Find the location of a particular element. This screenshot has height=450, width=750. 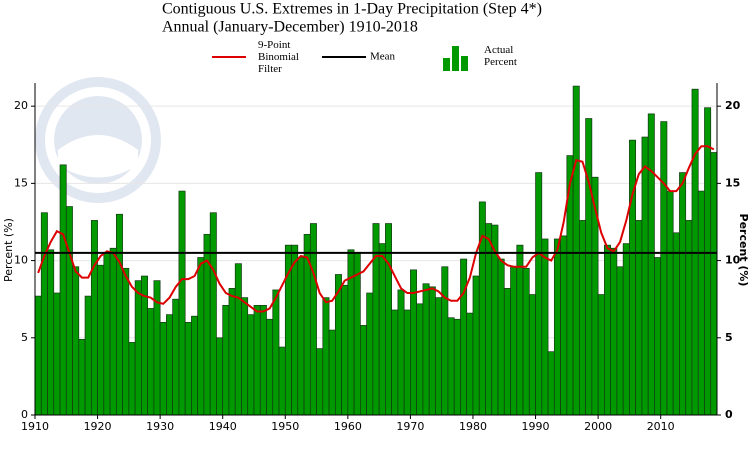

y2-tick-label: 5 is located at coordinates (729, 337).